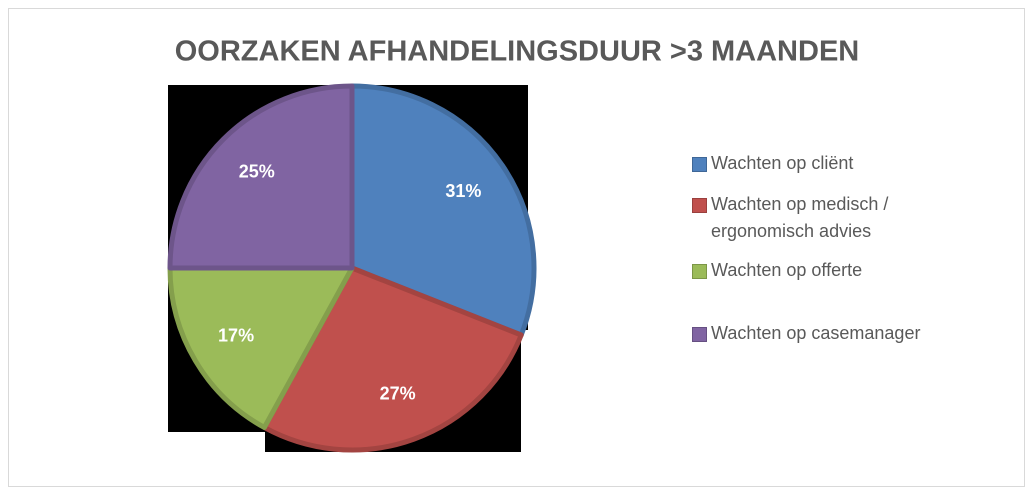 This screenshot has width=1034, height=495. What do you see at coordinates (517, 52) in the screenshot?
I see `chart-title: OORZAKEN AFHANDELINGSDUUR >3 MAANDEN` at bounding box center [517, 52].